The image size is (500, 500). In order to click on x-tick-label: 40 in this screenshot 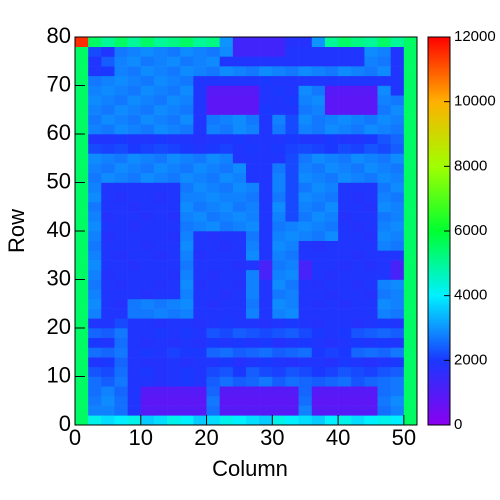, I will do `click(338, 437)`.